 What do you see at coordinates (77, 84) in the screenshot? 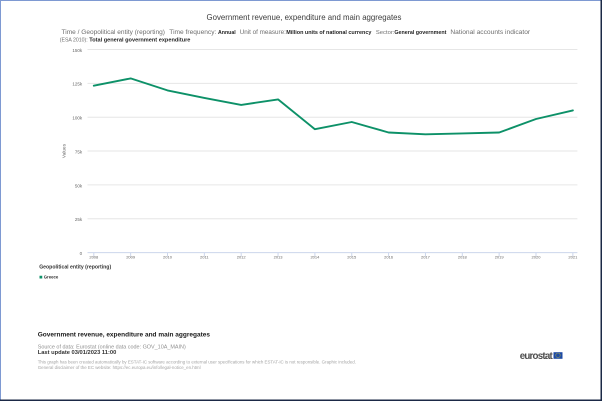
I see `svg-text: 125k` at bounding box center [77, 84].